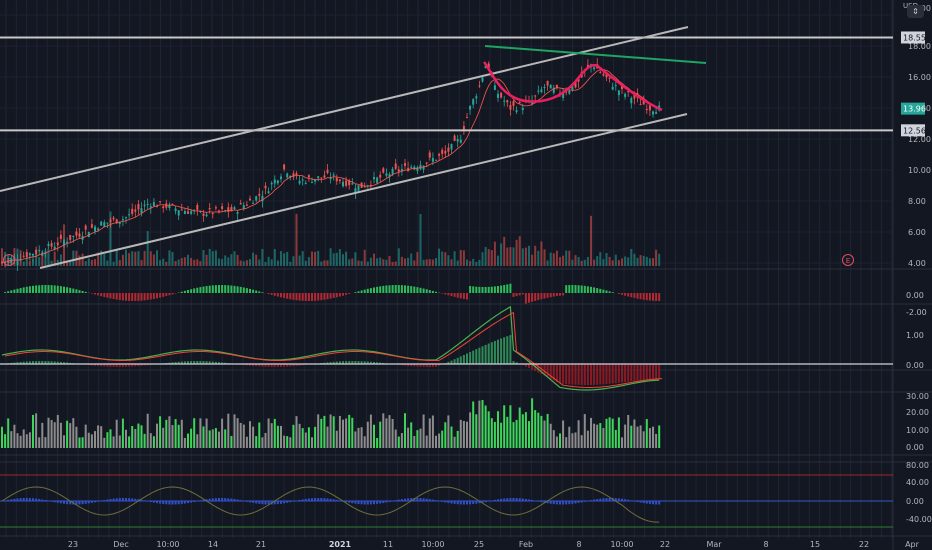 Image resolution: width=932 pixels, height=550 pixels. Describe the element at coordinates (915, 11) in the screenshot. I see `chevron-up-down-icon: ⇕` at that location.